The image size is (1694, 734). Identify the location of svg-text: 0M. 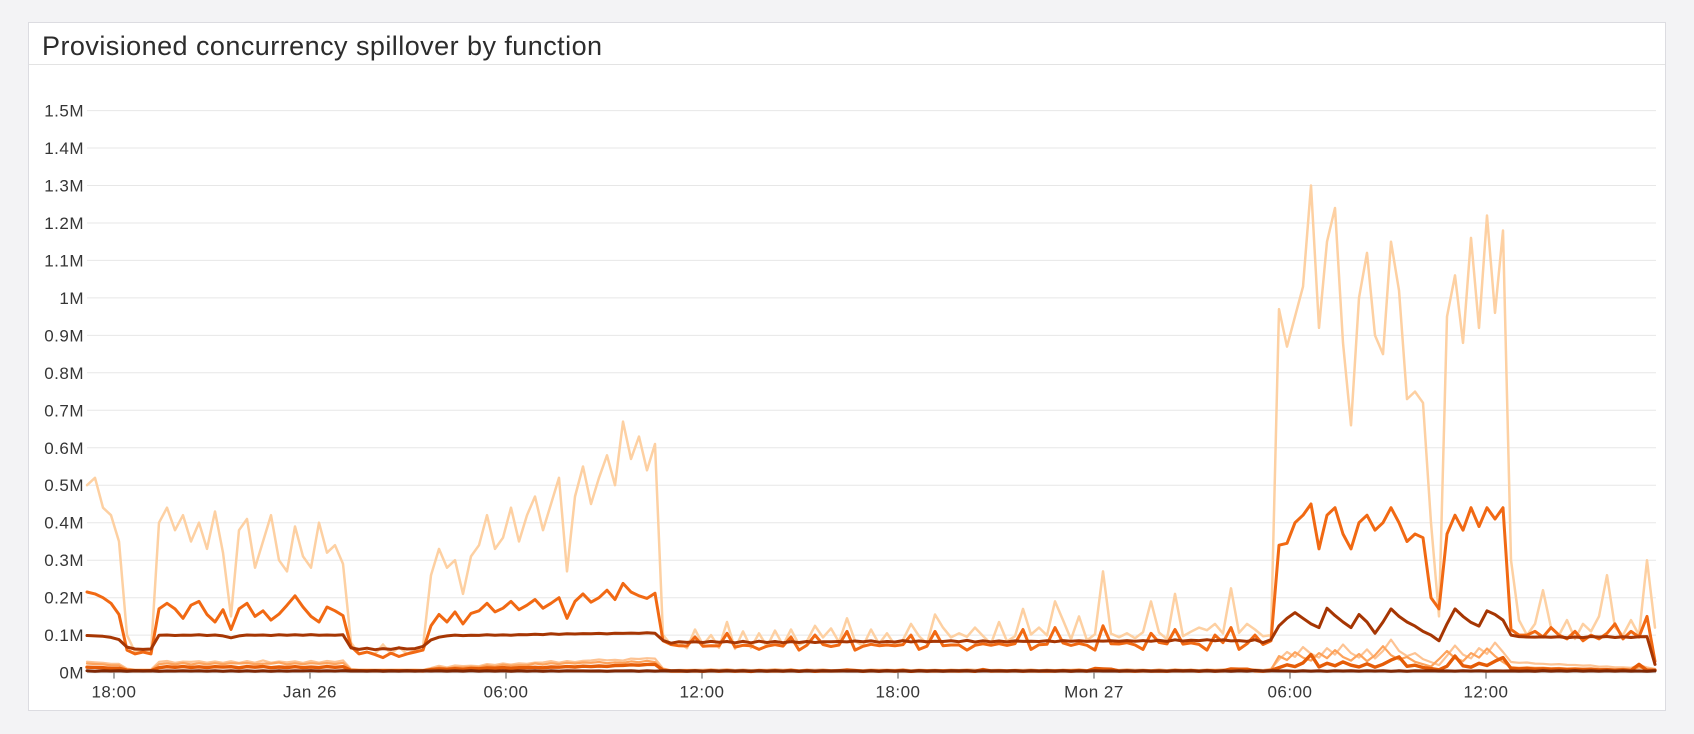
(71, 673).